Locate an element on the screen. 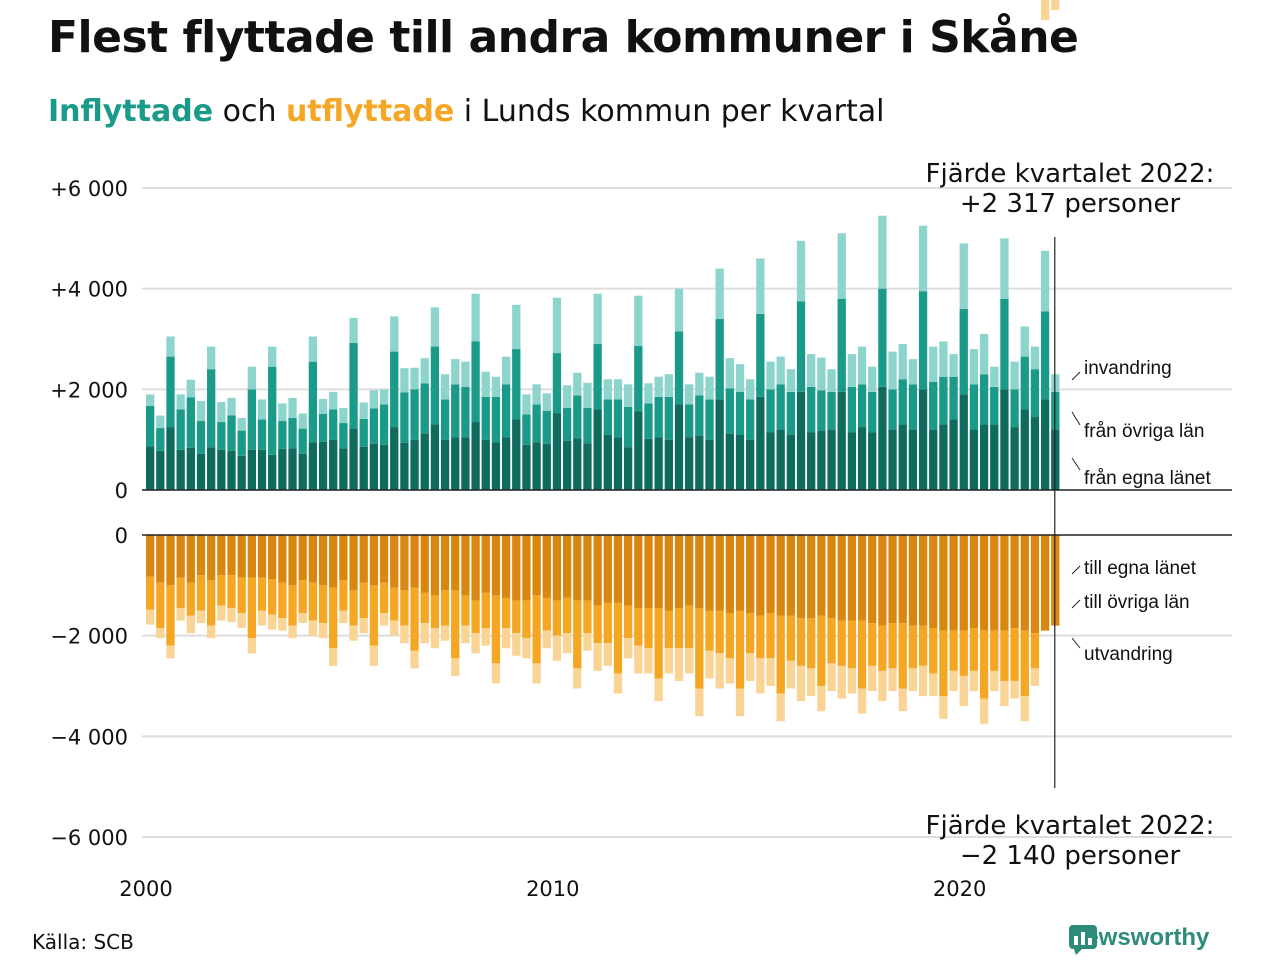  subtitle-mid: och is located at coordinates (249, 111).